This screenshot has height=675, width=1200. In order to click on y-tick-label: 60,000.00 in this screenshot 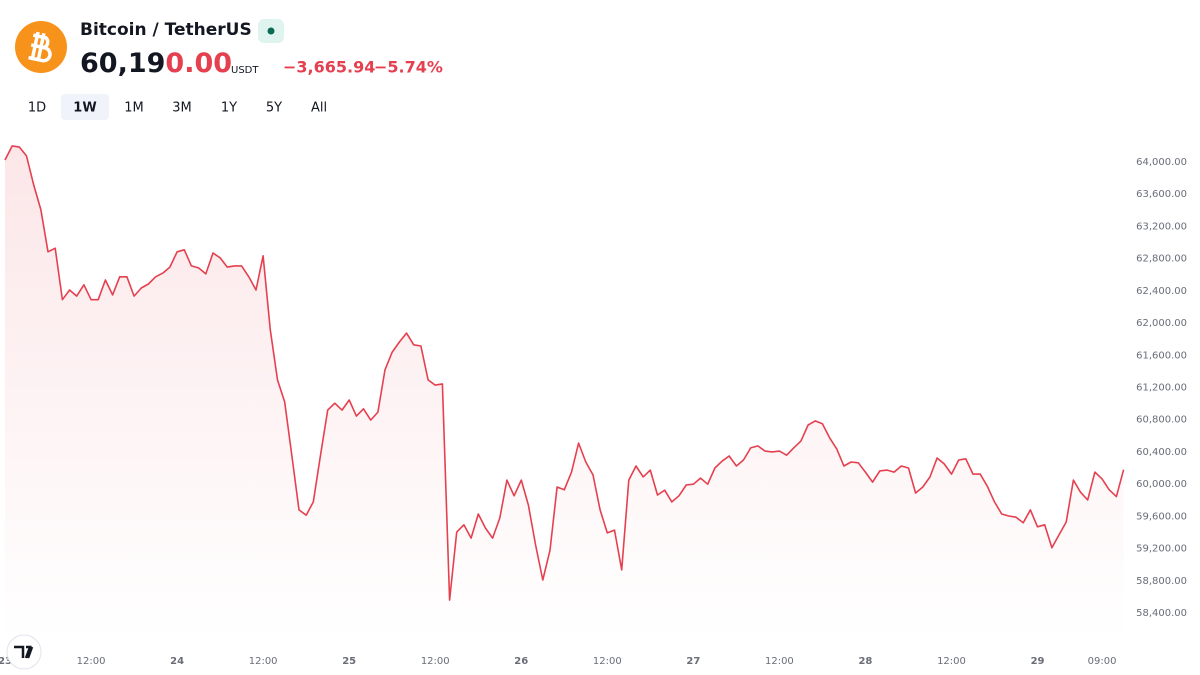, I will do `click(1161, 484)`.